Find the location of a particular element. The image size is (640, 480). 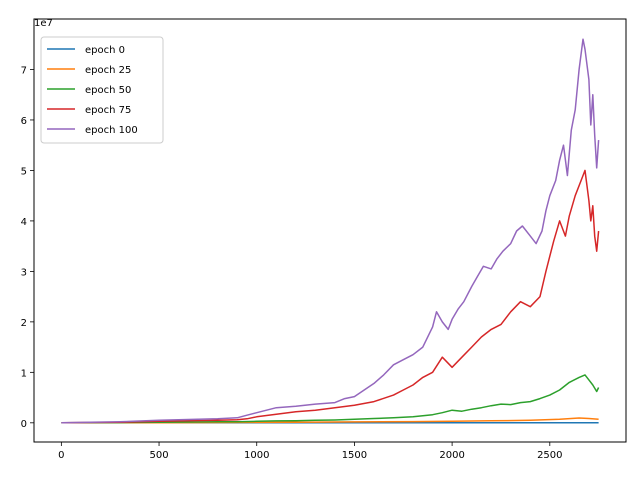

x-tick-label: 2000 is located at coordinates (451, 455).